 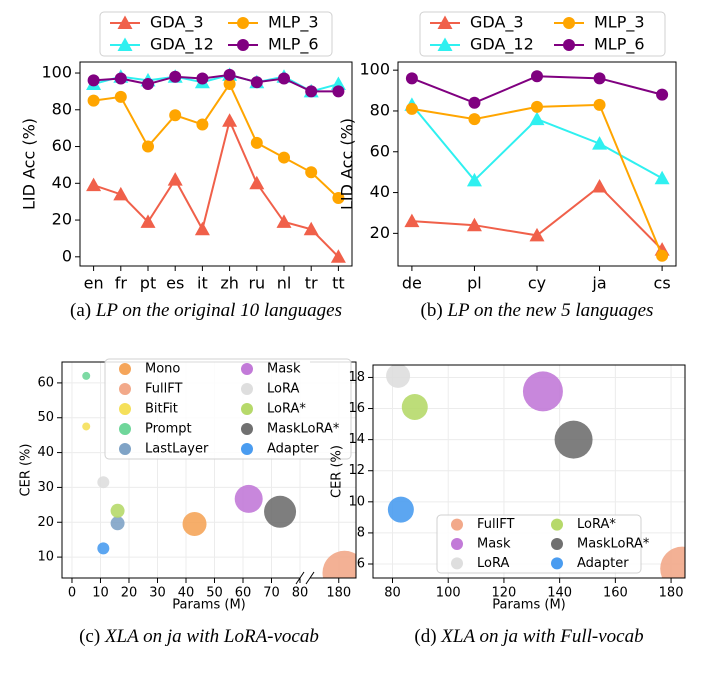 What do you see at coordinates (356, 470) in the screenshot?
I see `y-tick-label: 12` at bounding box center [356, 470].